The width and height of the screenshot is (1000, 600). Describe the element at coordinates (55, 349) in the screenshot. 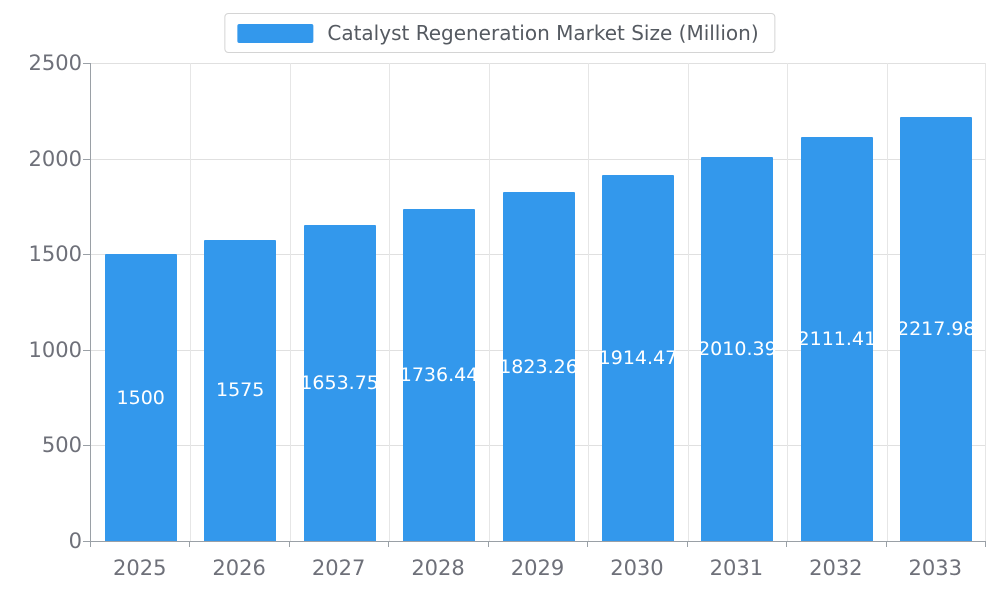

I see `y-tick-label: 1000` at that location.